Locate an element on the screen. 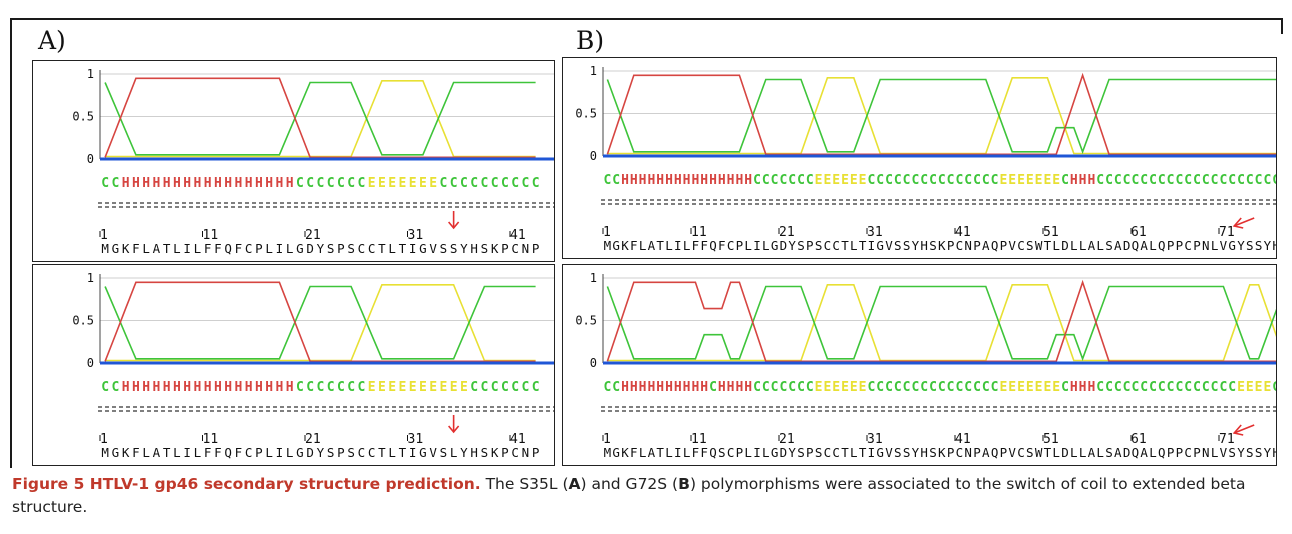 The image size is (1292, 534). sequence-letter: K is located at coordinates (625, 452).